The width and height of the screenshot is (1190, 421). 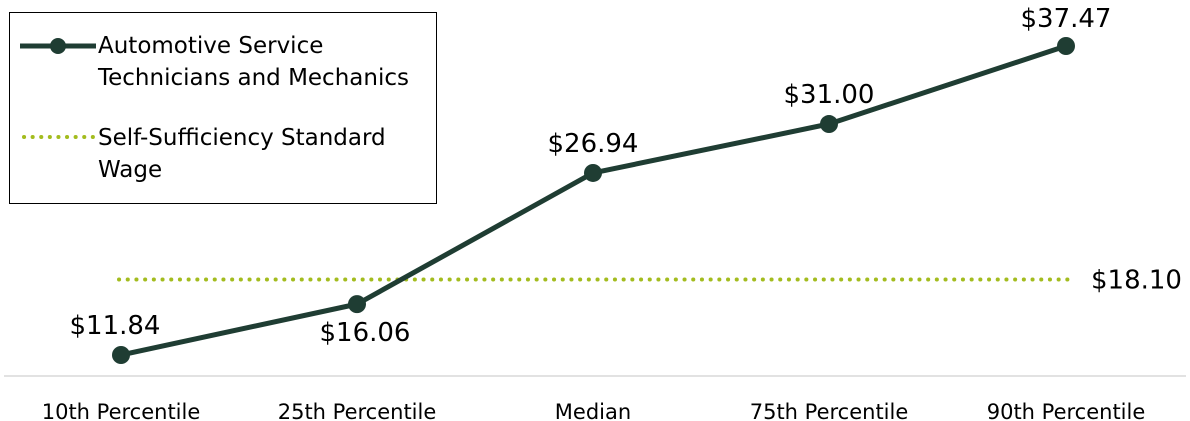 What do you see at coordinates (242, 154) in the screenshot?
I see `legend-label-self-sufficiency: Self-Sufficiency Standard Wage` at bounding box center [242, 154].